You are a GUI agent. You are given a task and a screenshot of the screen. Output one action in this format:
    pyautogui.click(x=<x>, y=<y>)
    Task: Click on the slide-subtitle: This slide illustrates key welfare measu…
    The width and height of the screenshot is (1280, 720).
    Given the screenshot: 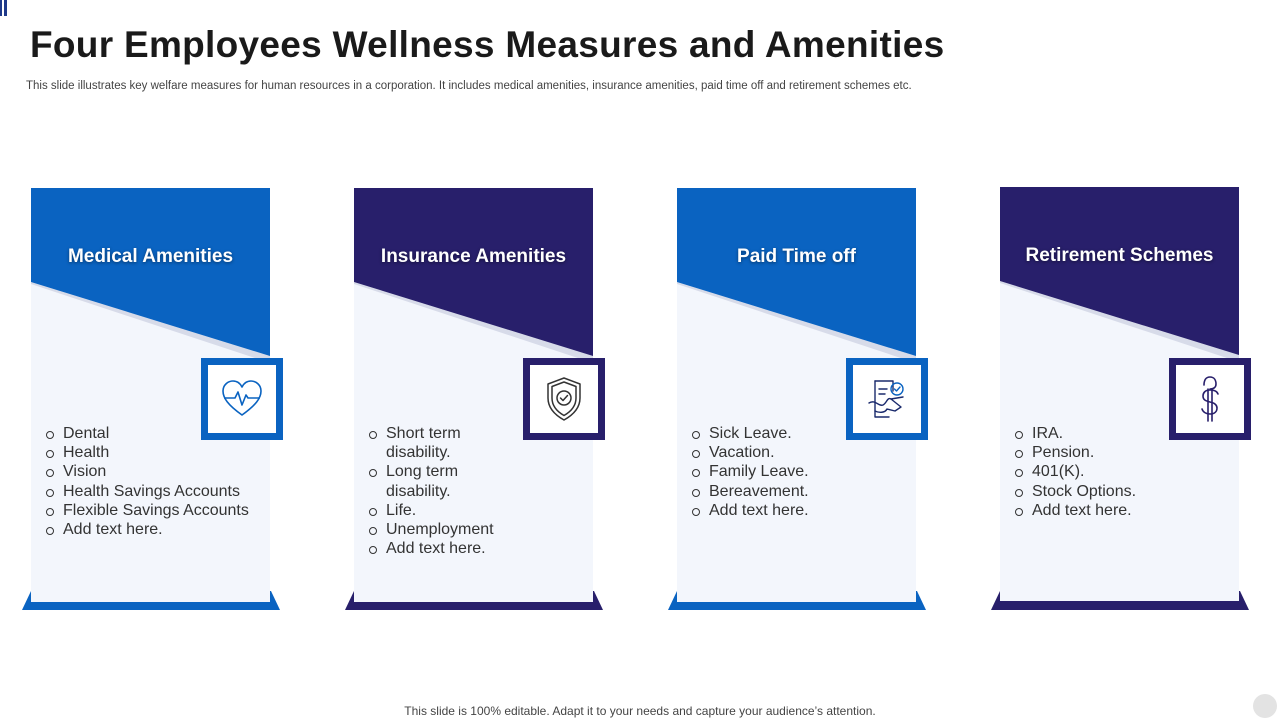 What is the action you would take?
    pyautogui.click(x=469, y=86)
    